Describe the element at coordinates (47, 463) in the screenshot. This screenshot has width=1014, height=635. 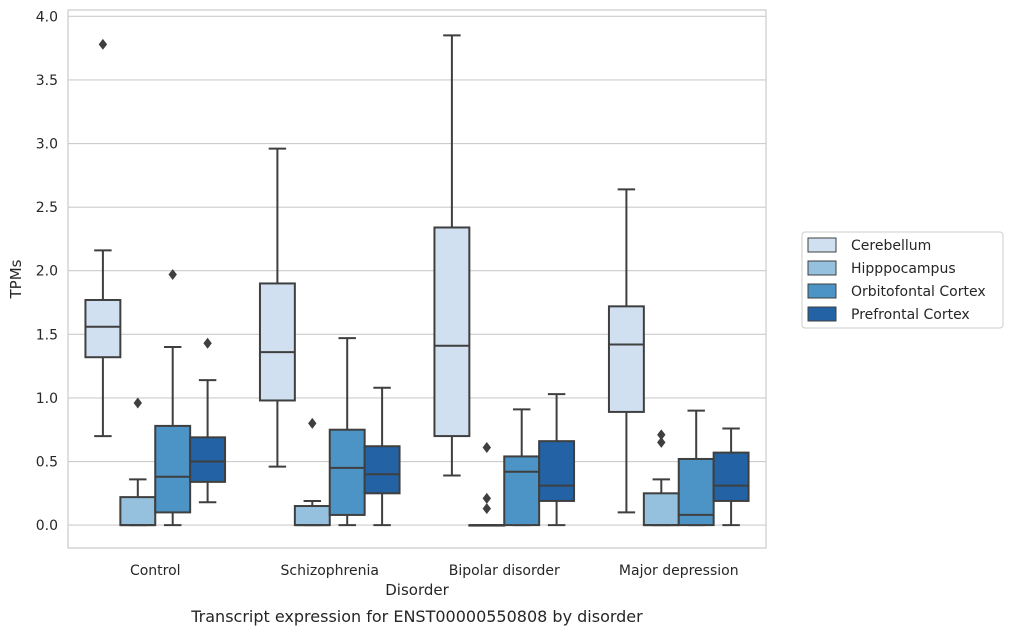
I see `y-tick-label: 0.5` at that location.